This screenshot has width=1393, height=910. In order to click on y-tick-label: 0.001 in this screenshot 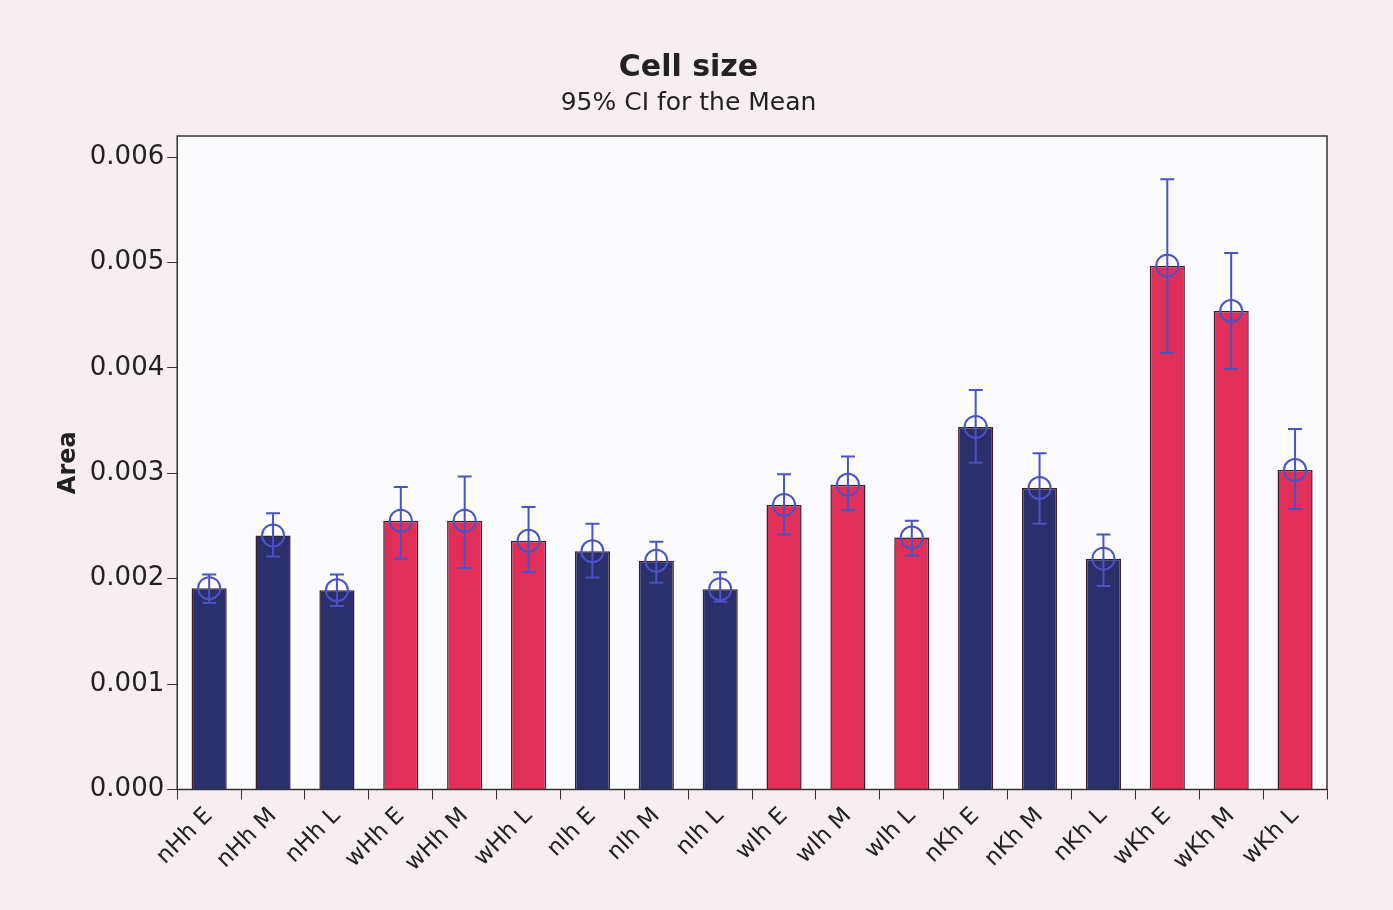, I will do `click(127, 681)`.